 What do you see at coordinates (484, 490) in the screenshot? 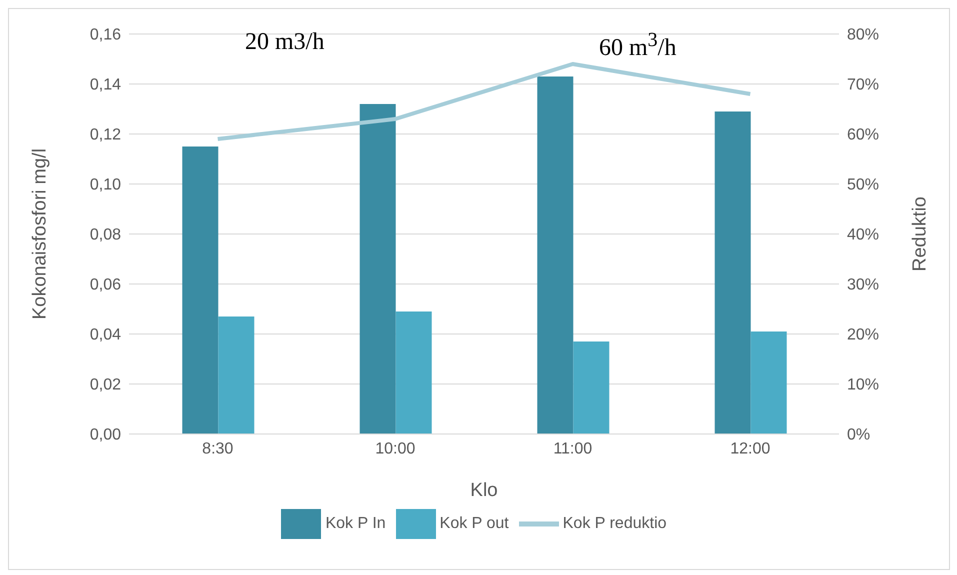
I see `x-axis-title: Klo` at bounding box center [484, 490].